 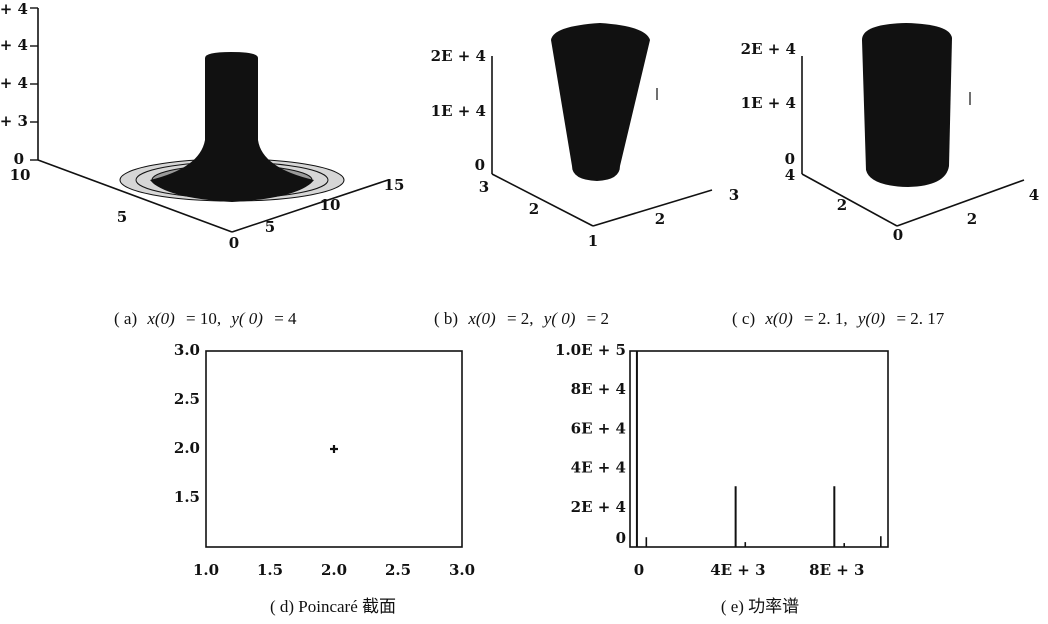 What do you see at coordinates (14, 121) in the screenshot?
I see `panel-a-z-tick-label: 5.0E + 3` at bounding box center [14, 121].